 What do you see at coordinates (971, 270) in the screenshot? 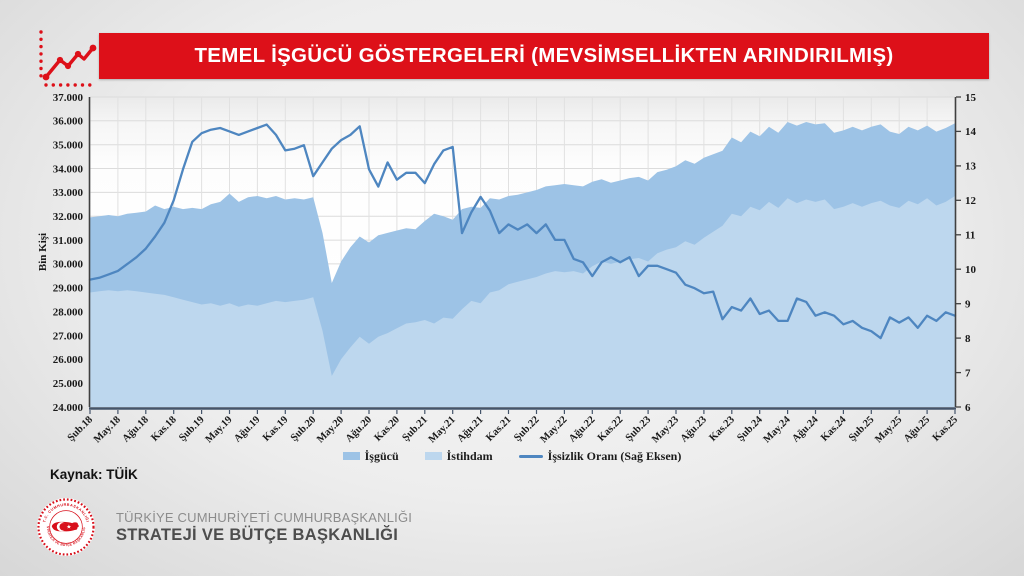
I see `right-axis-tick-label: 10` at bounding box center [971, 270].